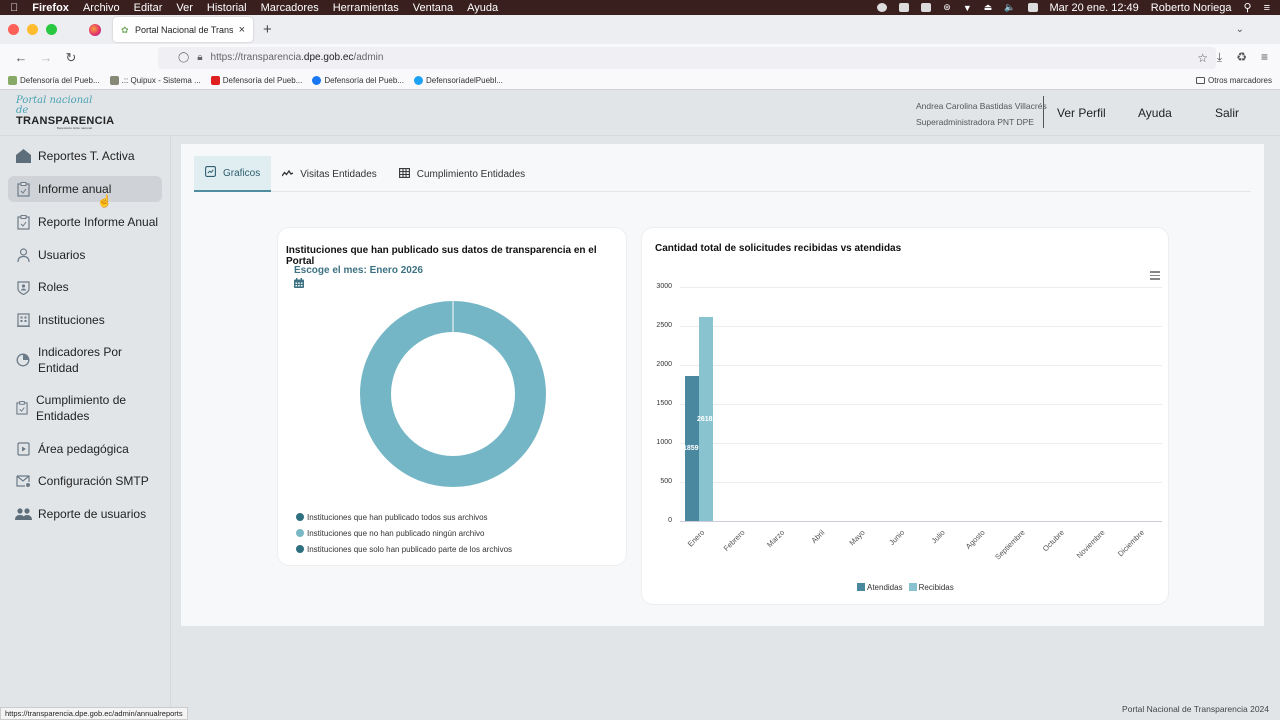  I want to click on sidebar-item-usuarios: Usuarios, so click(85, 255).